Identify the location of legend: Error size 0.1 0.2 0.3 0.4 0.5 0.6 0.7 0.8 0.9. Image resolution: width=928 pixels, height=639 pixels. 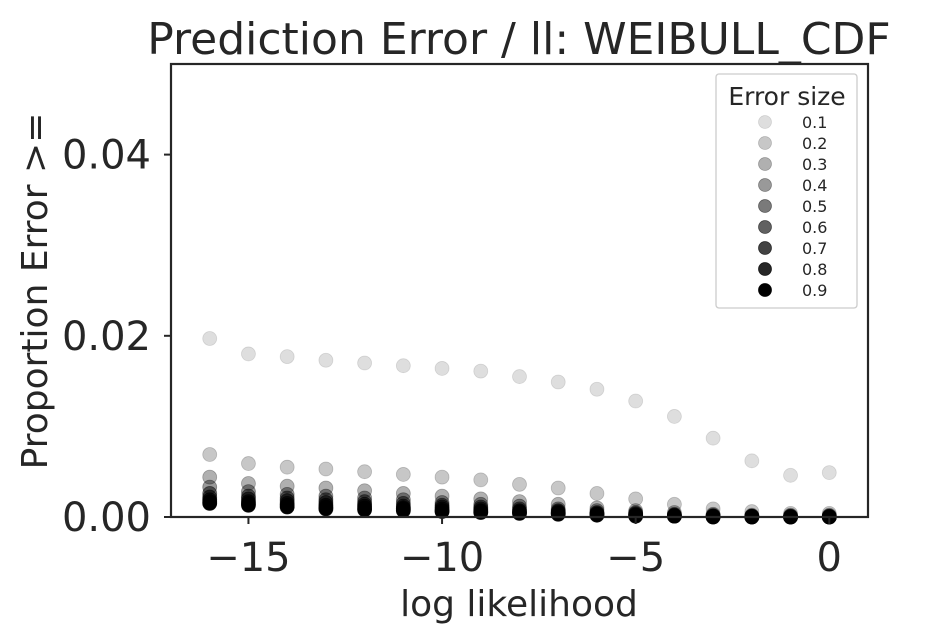
(786, 191).